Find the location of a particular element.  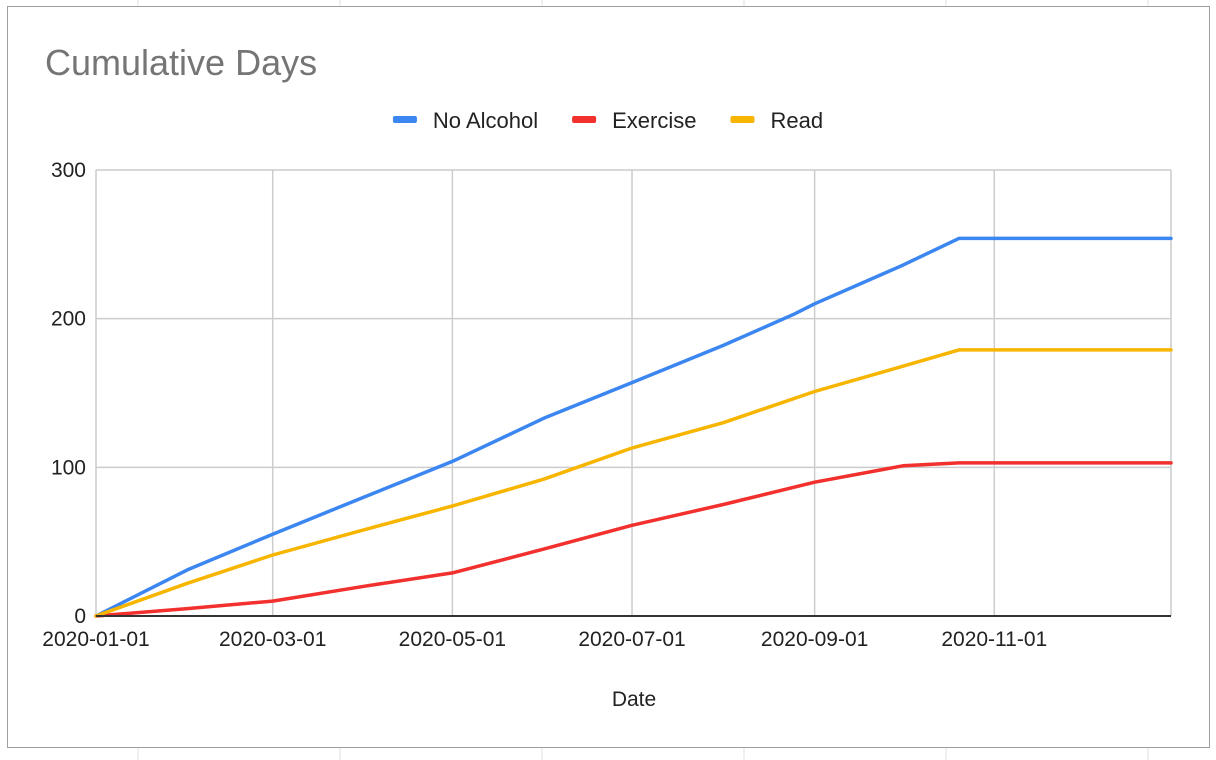

x-axis-title: Date is located at coordinates (634, 699).